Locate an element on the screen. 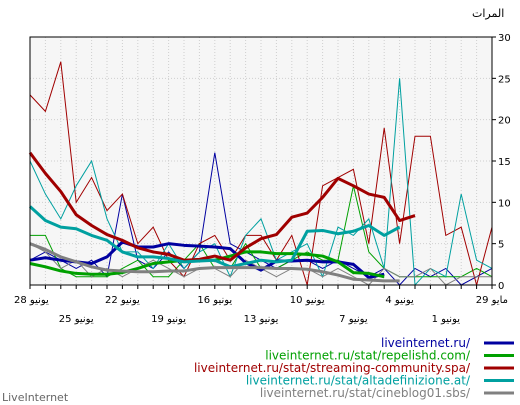  x-tick-label: 19 يونيو is located at coordinates (168, 319).